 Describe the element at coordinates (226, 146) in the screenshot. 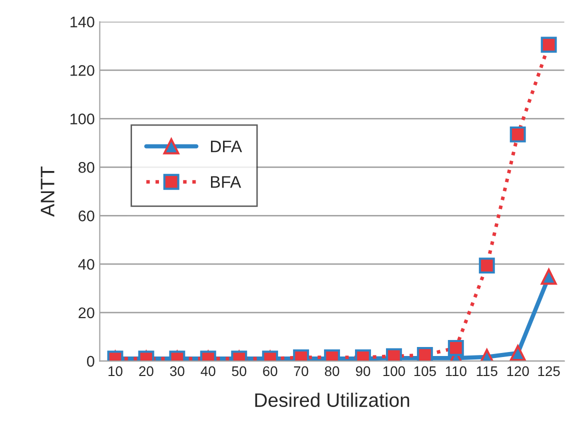

I see `legend-label: DFA` at that location.